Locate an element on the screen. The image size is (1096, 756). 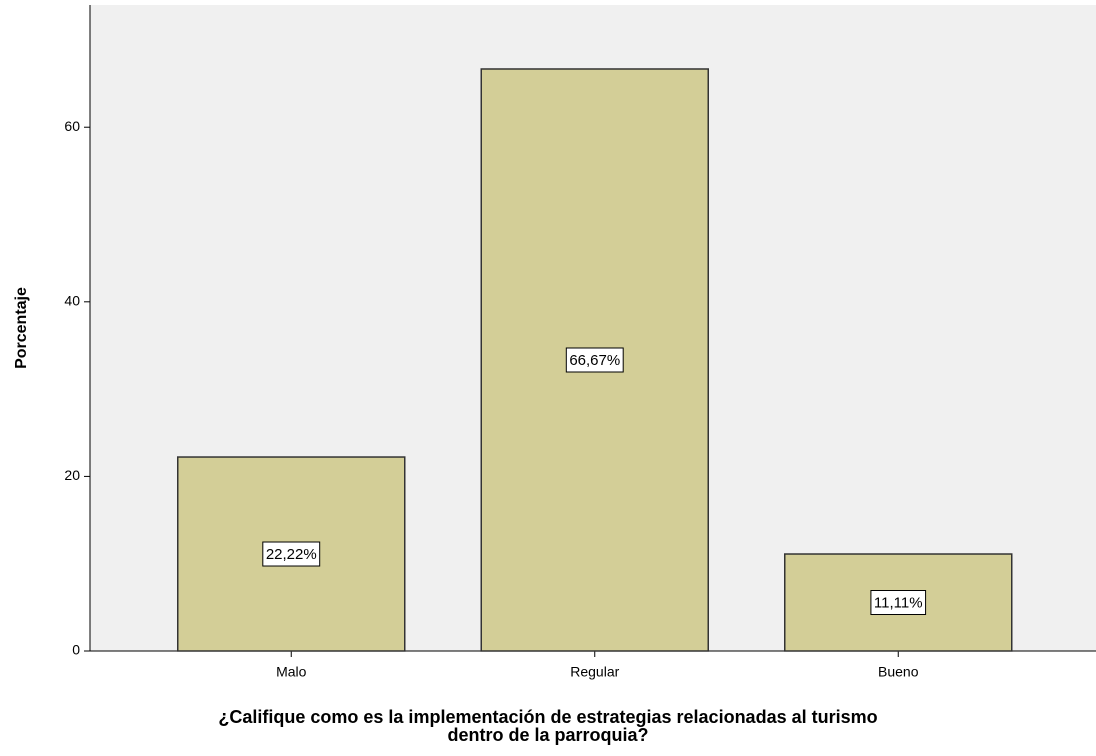
value-label: 22,22% is located at coordinates (291, 554).